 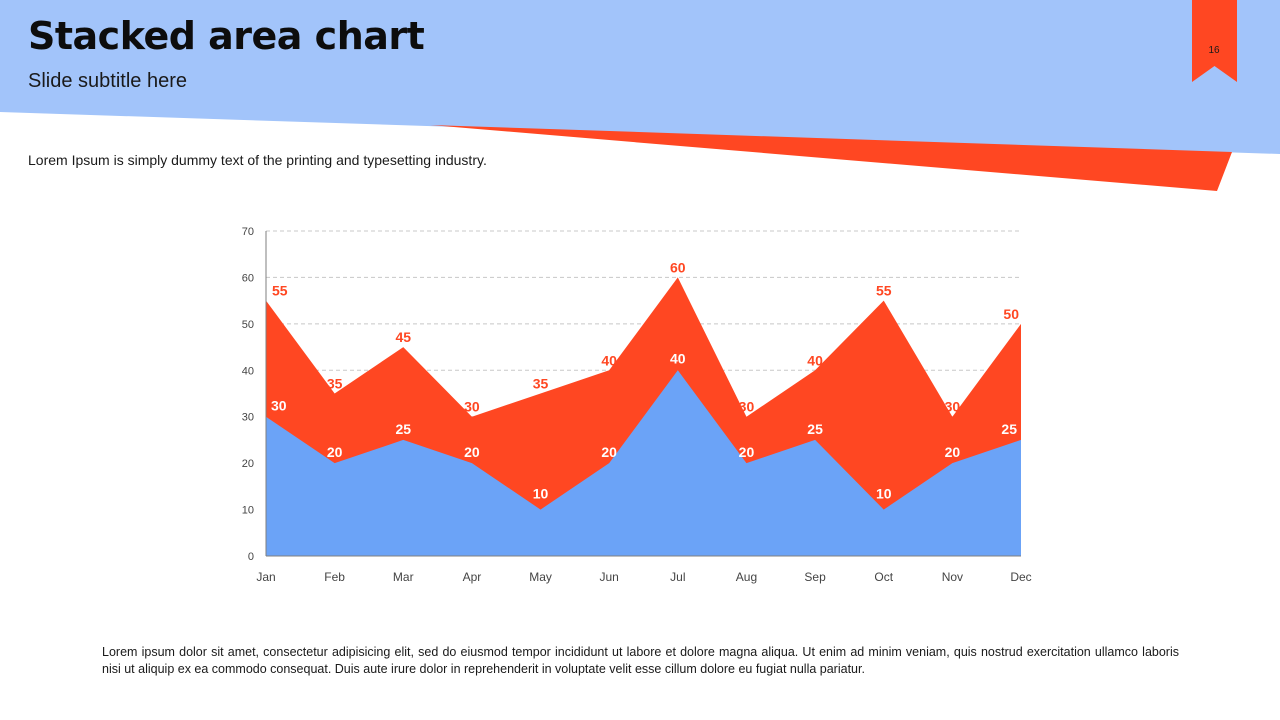 What do you see at coordinates (831, 158) in the screenshot?
I see `header-orange-stripe` at bounding box center [831, 158].